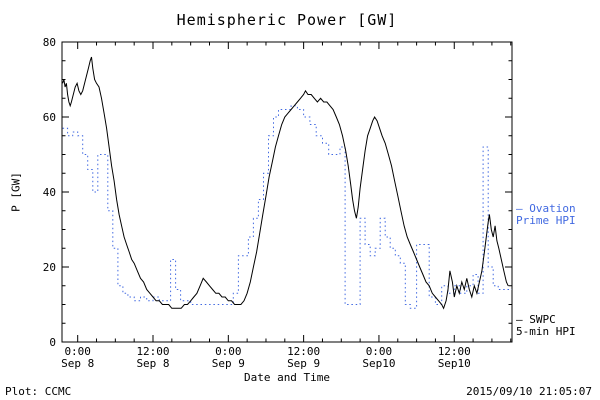 This screenshot has height=400, width=600. I want to click on swpc-line-sample-icon: –, so click(519, 319).